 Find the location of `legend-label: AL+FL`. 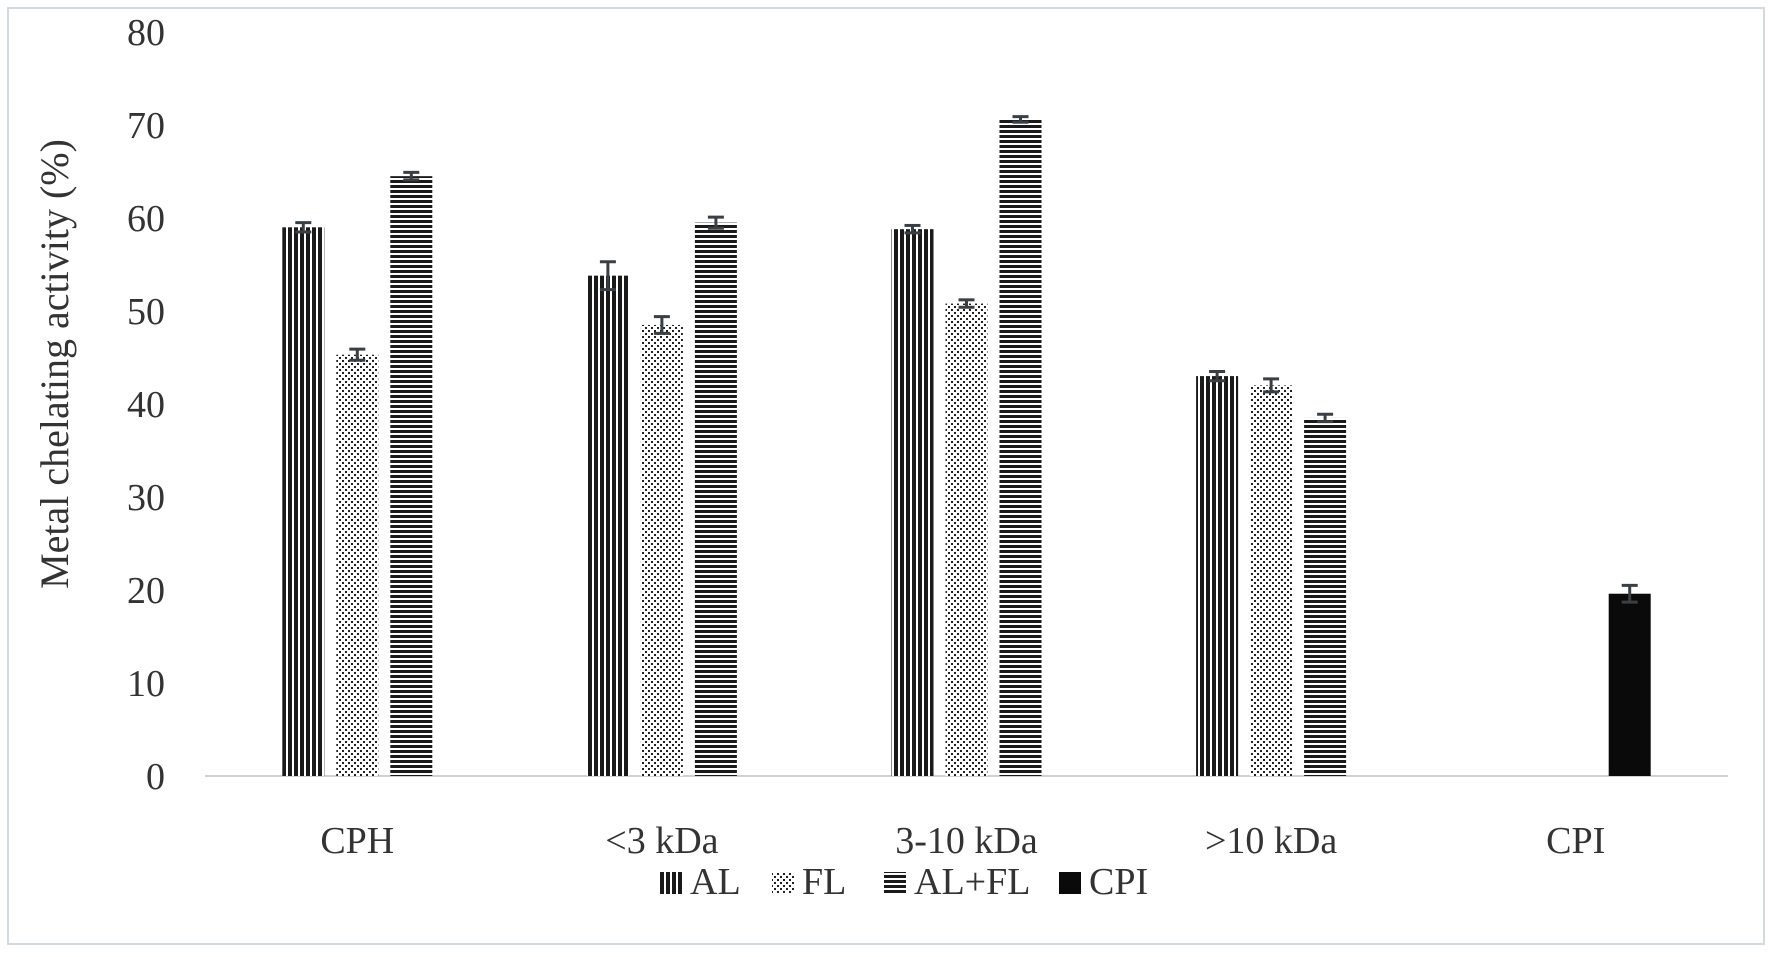

legend-label: AL+FL is located at coordinates (972, 882).